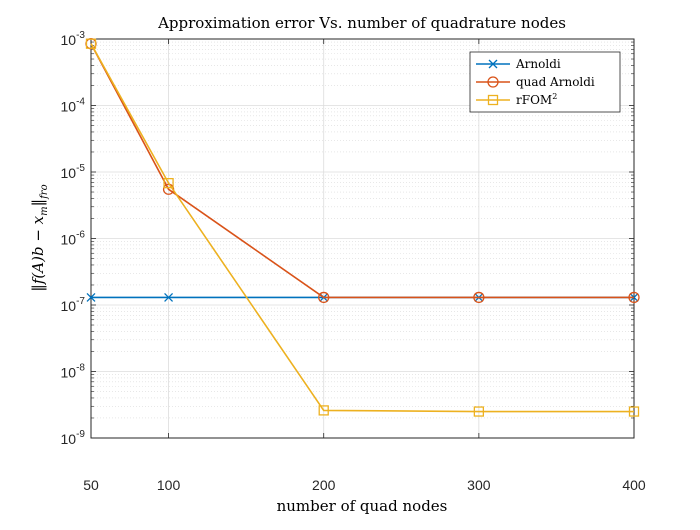  What do you see at coordinates (91, 485) in the screenshot?
I see `x-tick-label: 50` at bounding box center [91, 485].